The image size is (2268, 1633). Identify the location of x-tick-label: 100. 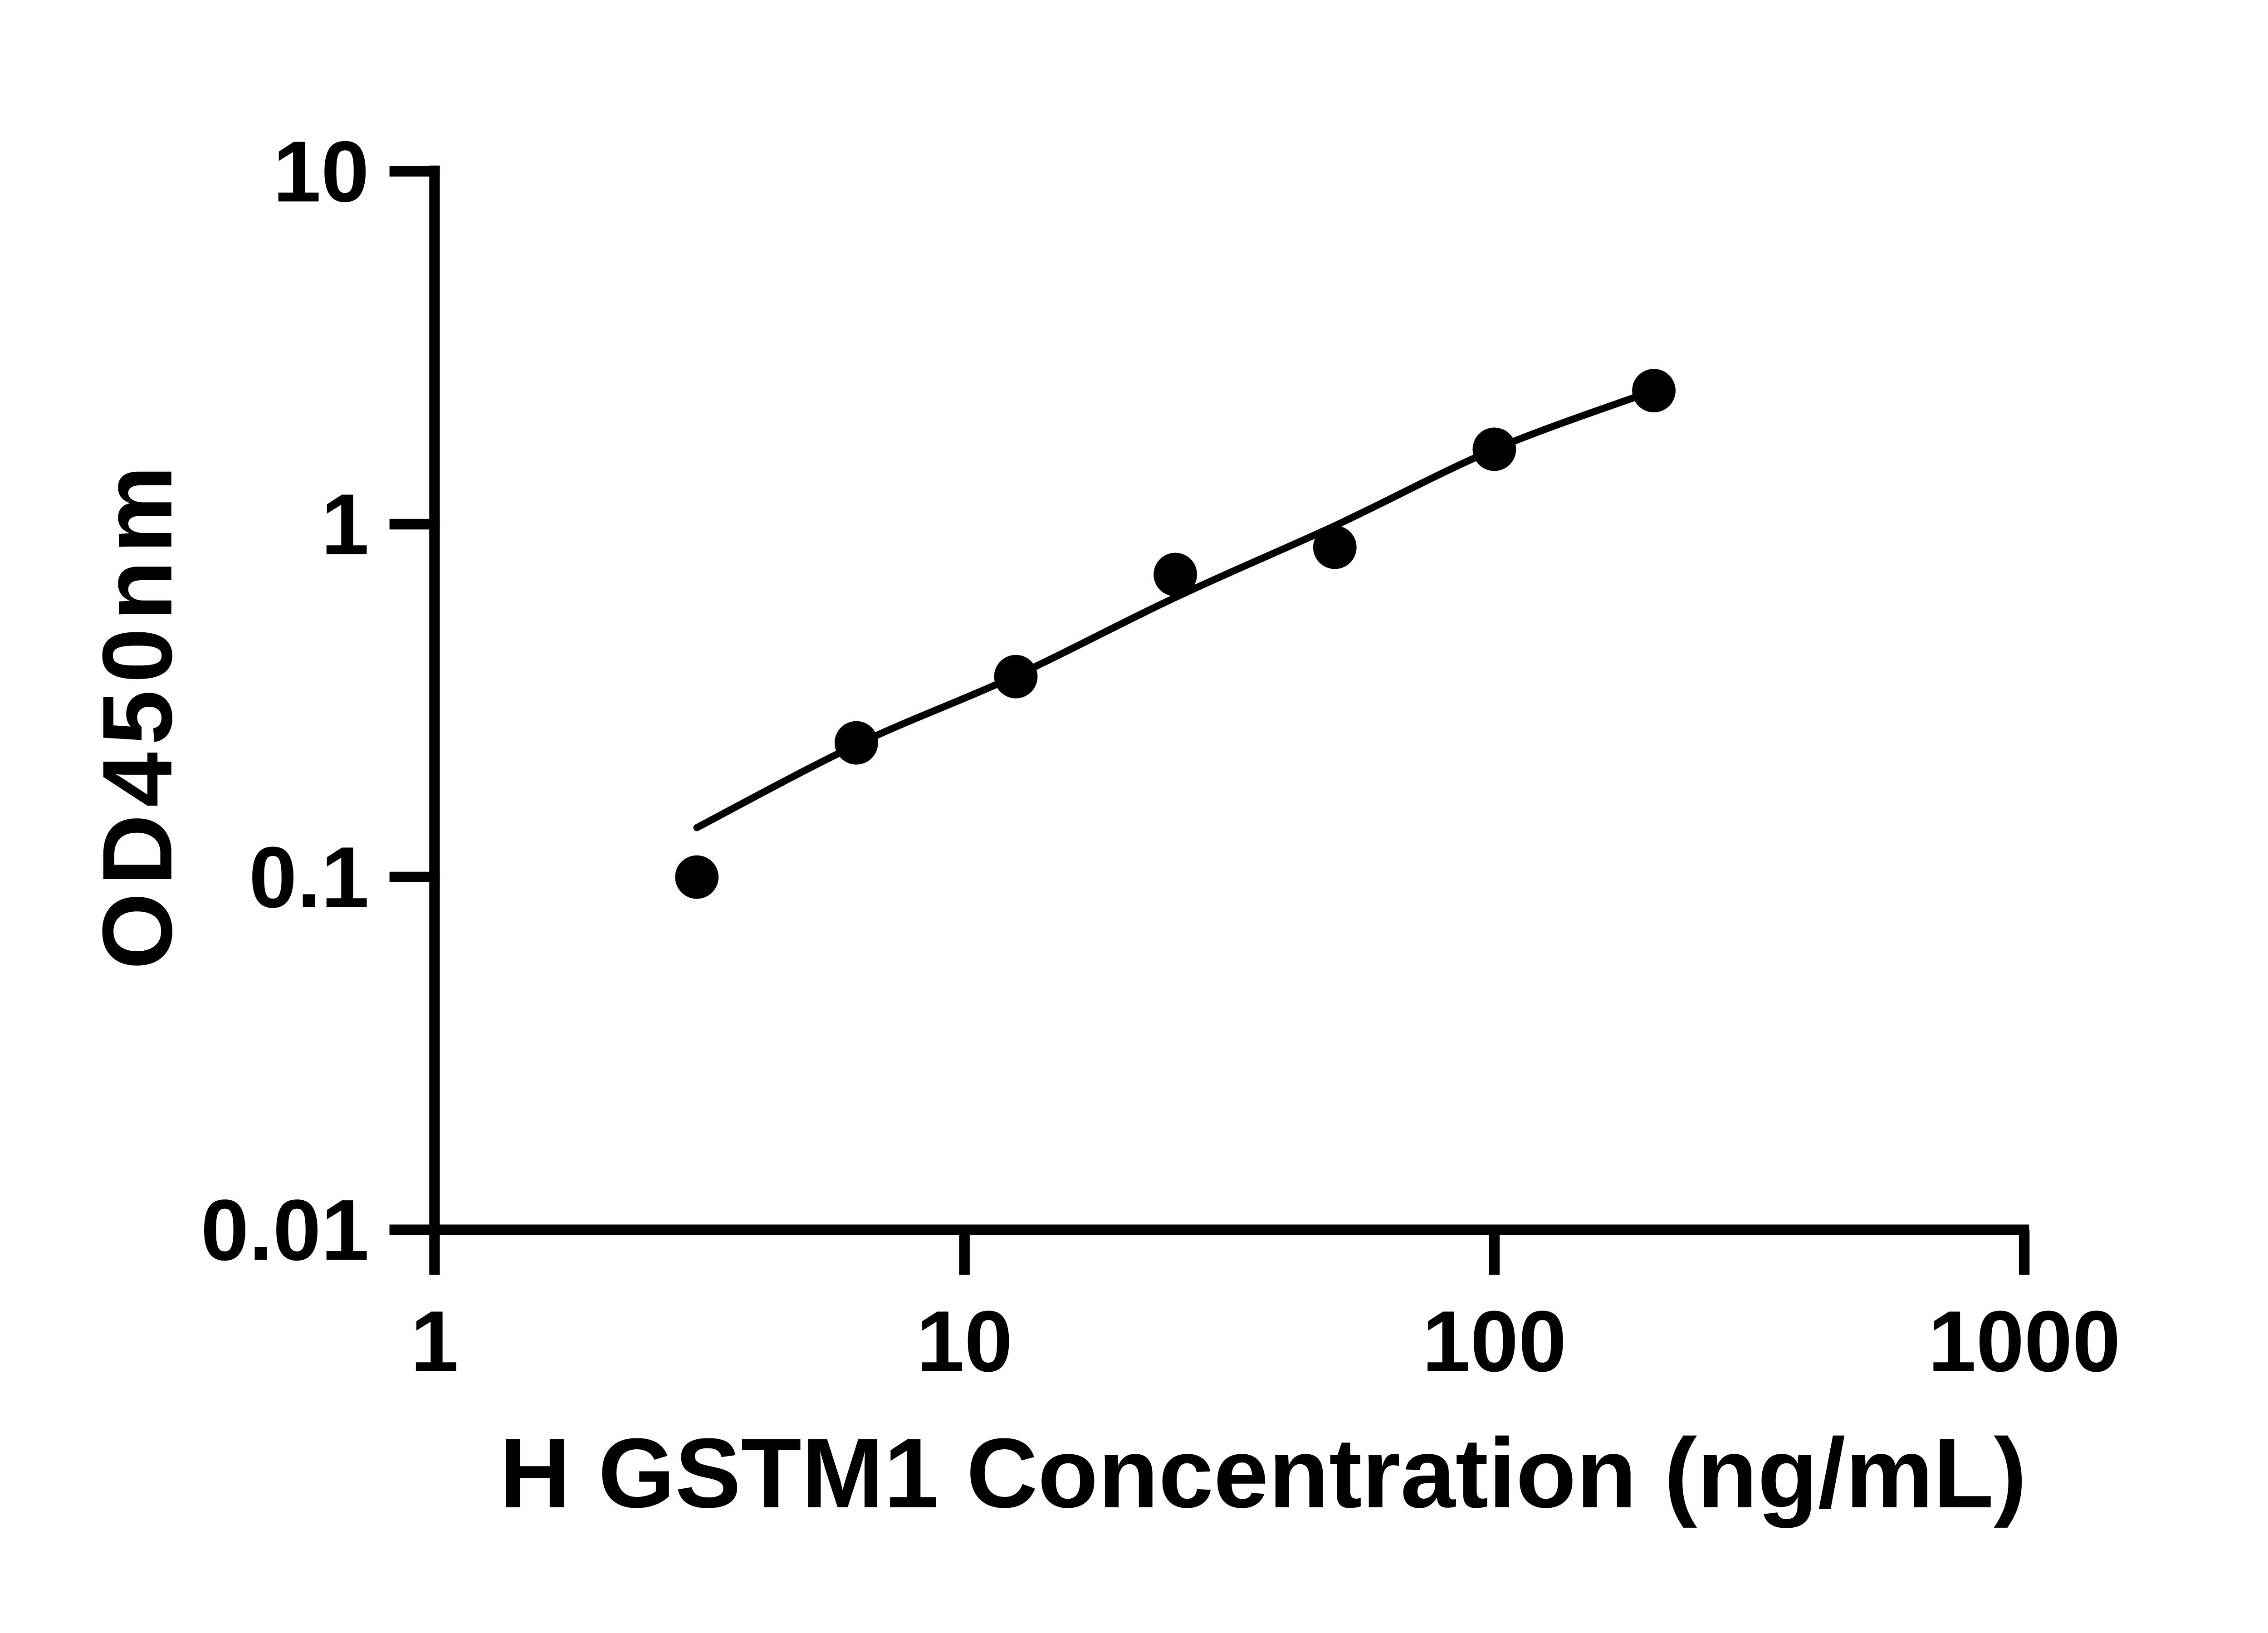
(1494, 1341).